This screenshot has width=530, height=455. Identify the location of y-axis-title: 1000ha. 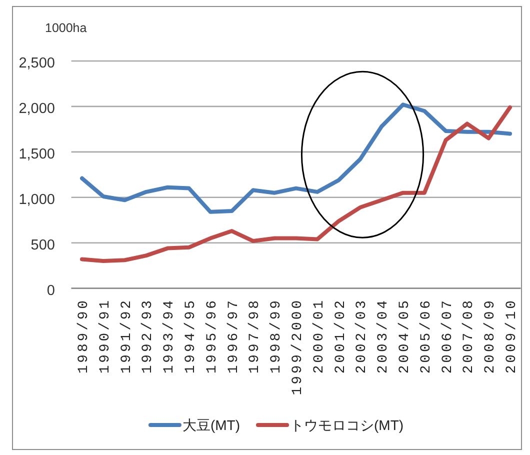
(66, 28).